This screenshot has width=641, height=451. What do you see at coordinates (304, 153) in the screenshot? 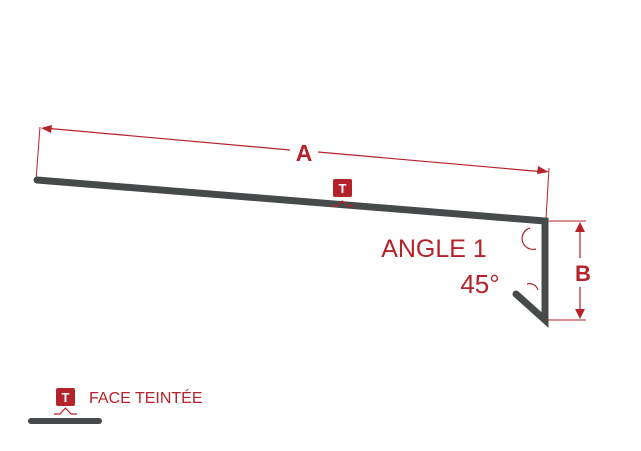
I see `dimension-a-label: A` at bounding box center [304, 153].